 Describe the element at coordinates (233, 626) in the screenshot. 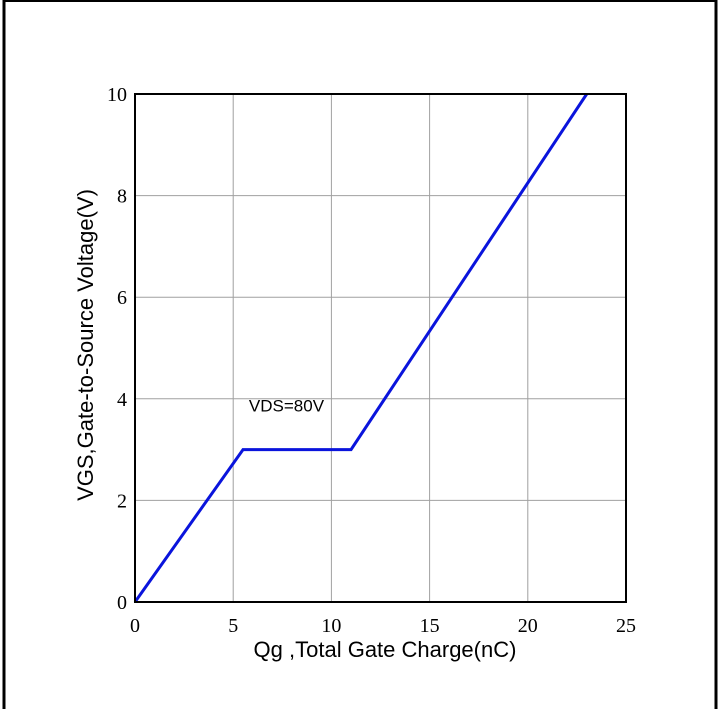

I see `x-tick-label: 5` at that location.